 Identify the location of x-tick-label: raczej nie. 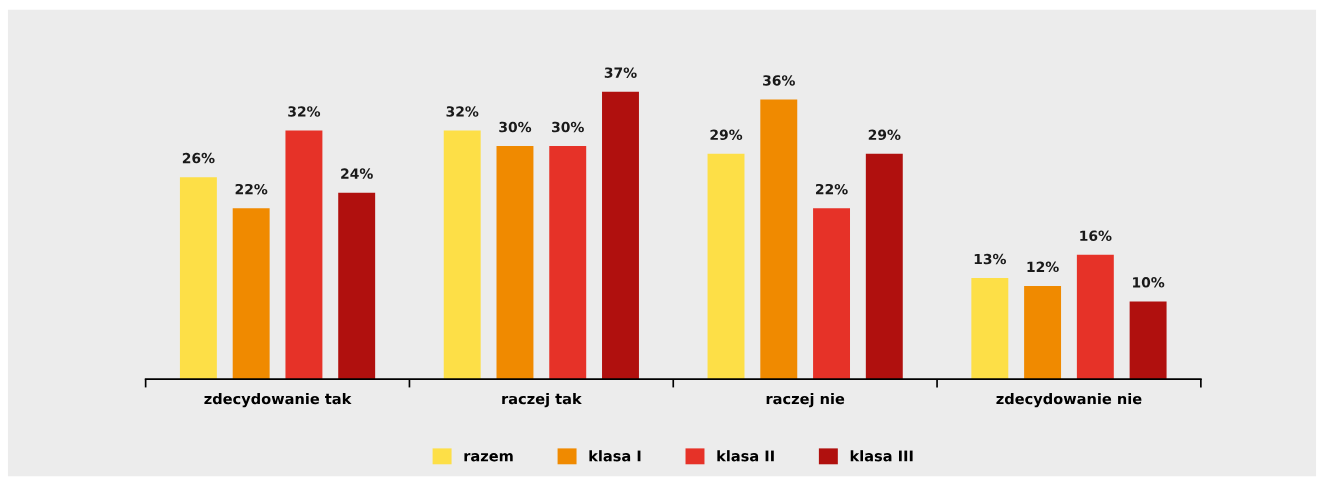
(805, 400).